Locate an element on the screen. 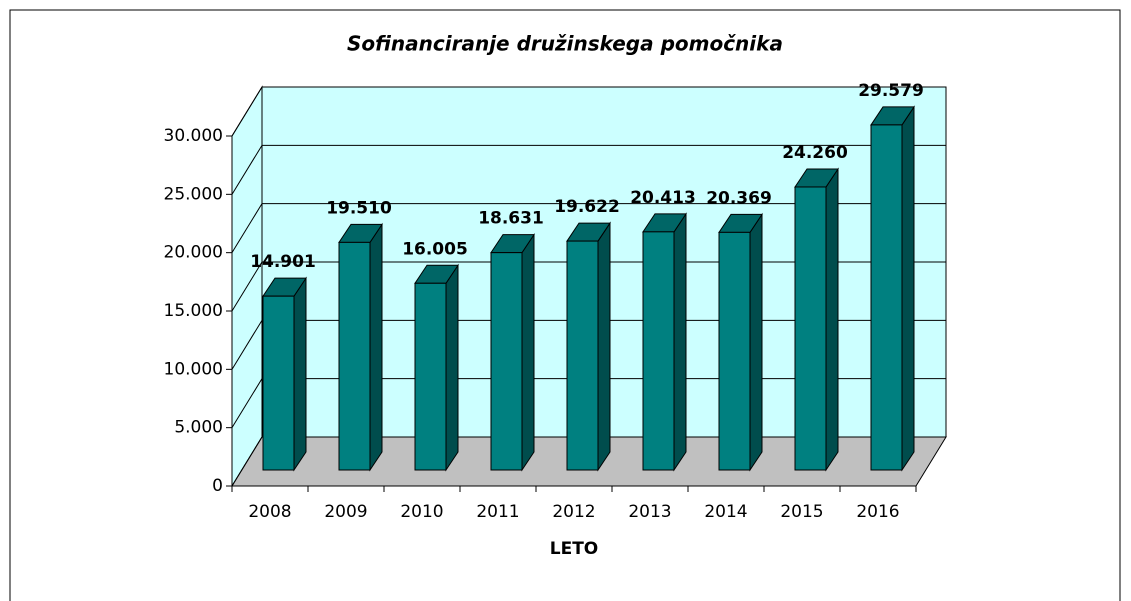 The image size is (1131, 601). x-tick-label: 2013 is located at coordinates (649, 512).